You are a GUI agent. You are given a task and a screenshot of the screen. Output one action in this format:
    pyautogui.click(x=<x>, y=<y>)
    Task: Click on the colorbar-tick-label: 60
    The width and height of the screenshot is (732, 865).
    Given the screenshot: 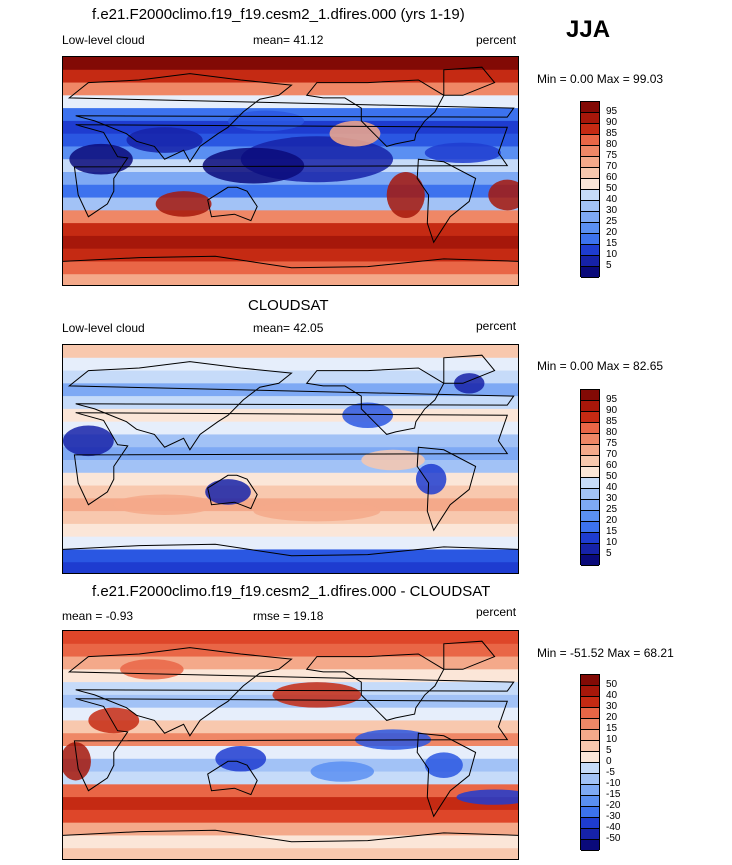 What is the action you would take?
    pyautogui.click(x=612, y=177)
    